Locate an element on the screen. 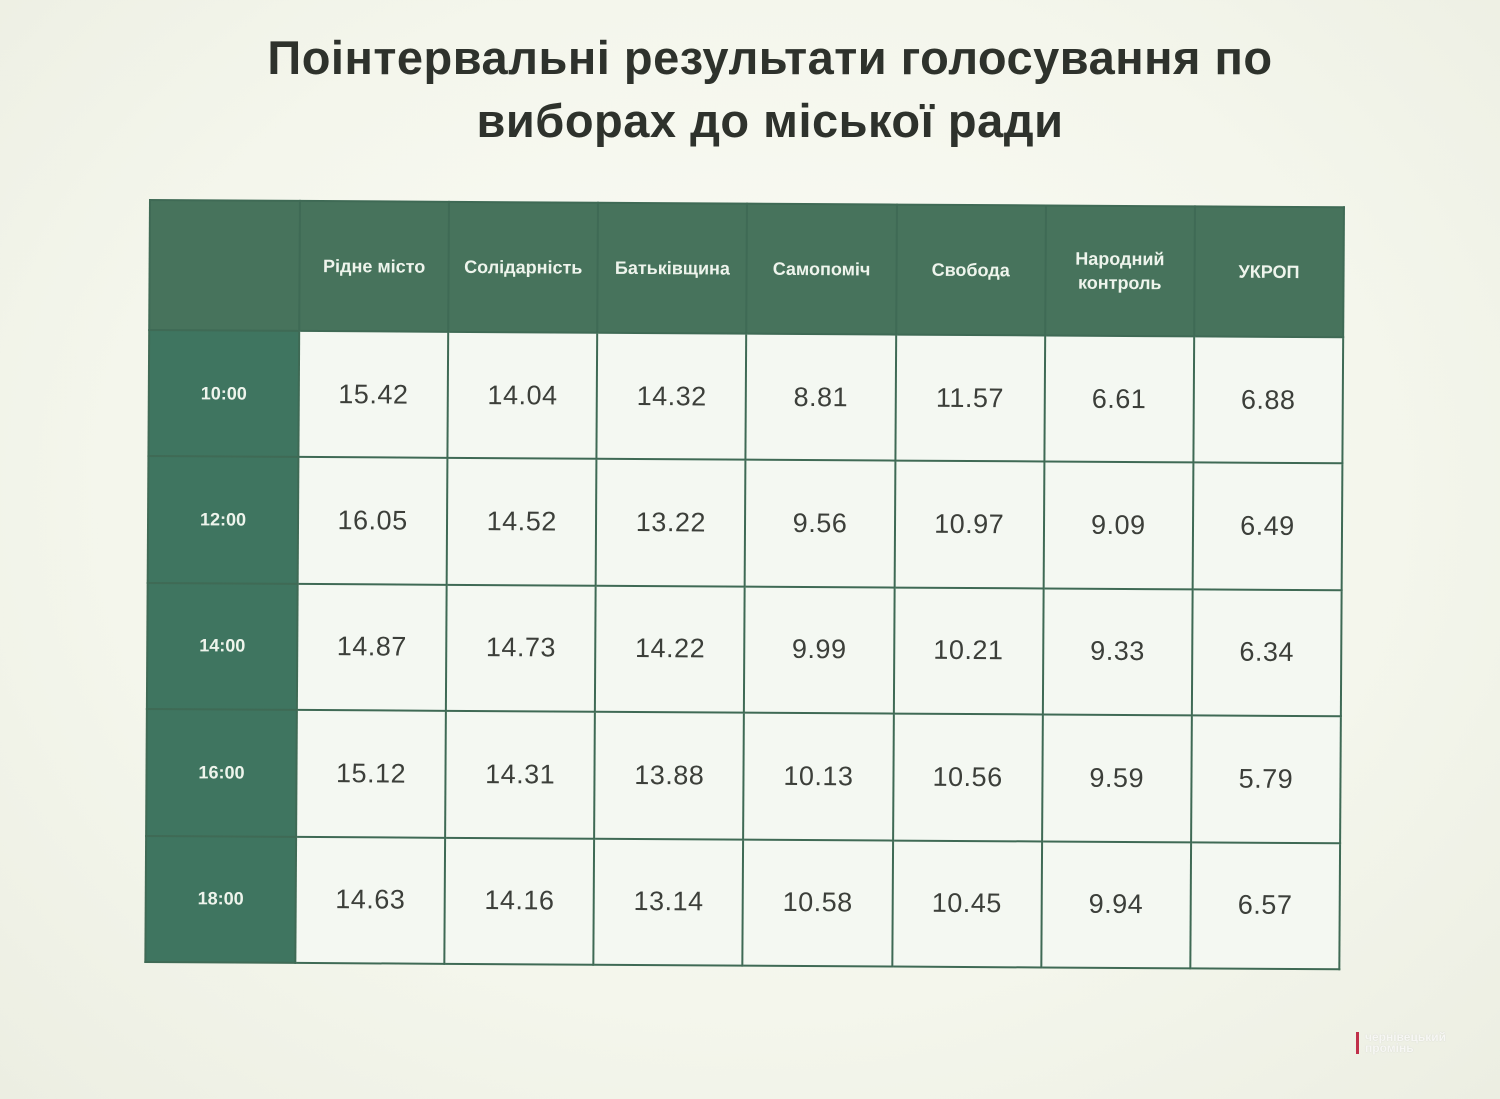 The height and width of the screenshot is (1099, 1500). table-cell: 6.34 is located at coordinates (1266, 653).